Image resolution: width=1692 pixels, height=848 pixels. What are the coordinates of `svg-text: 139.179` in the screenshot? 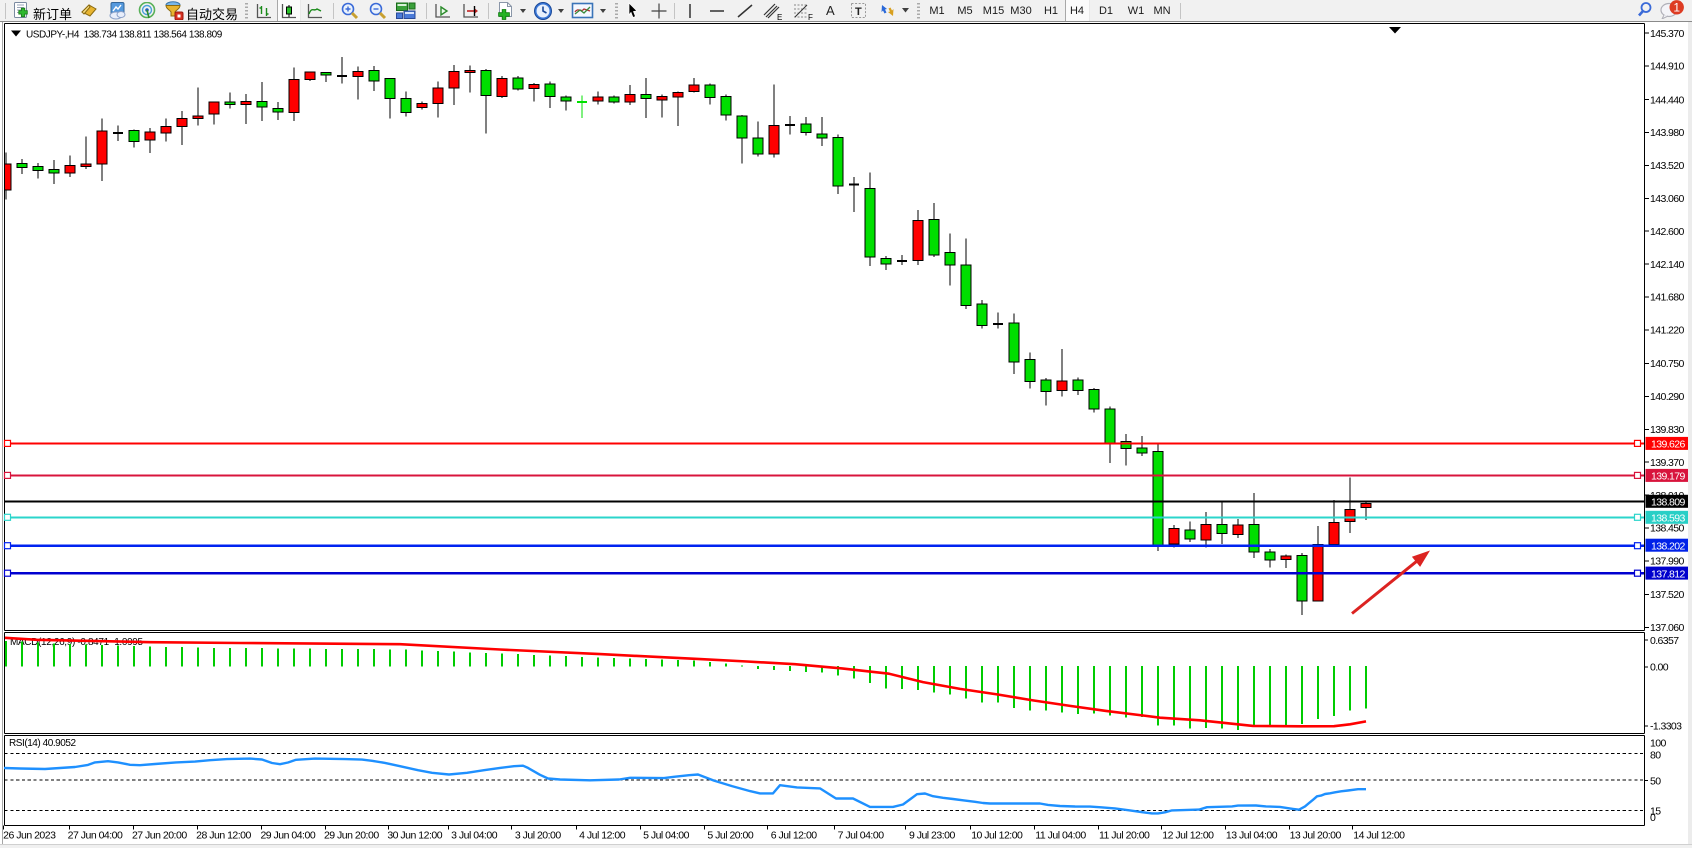 It's located at (1668, 477).